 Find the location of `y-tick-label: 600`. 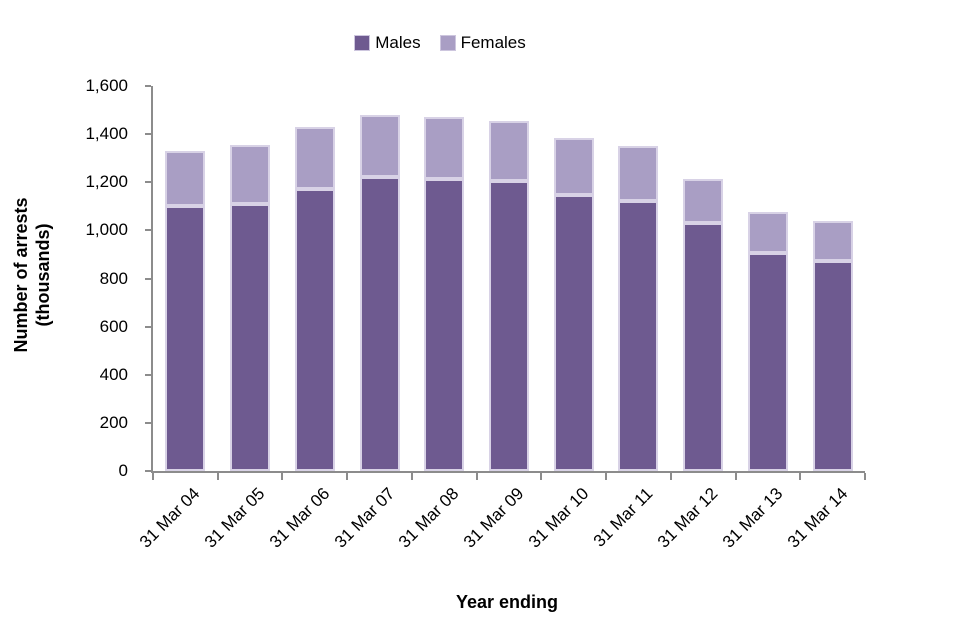

y-tick-label: 600 is located at coordinates (113, 326).